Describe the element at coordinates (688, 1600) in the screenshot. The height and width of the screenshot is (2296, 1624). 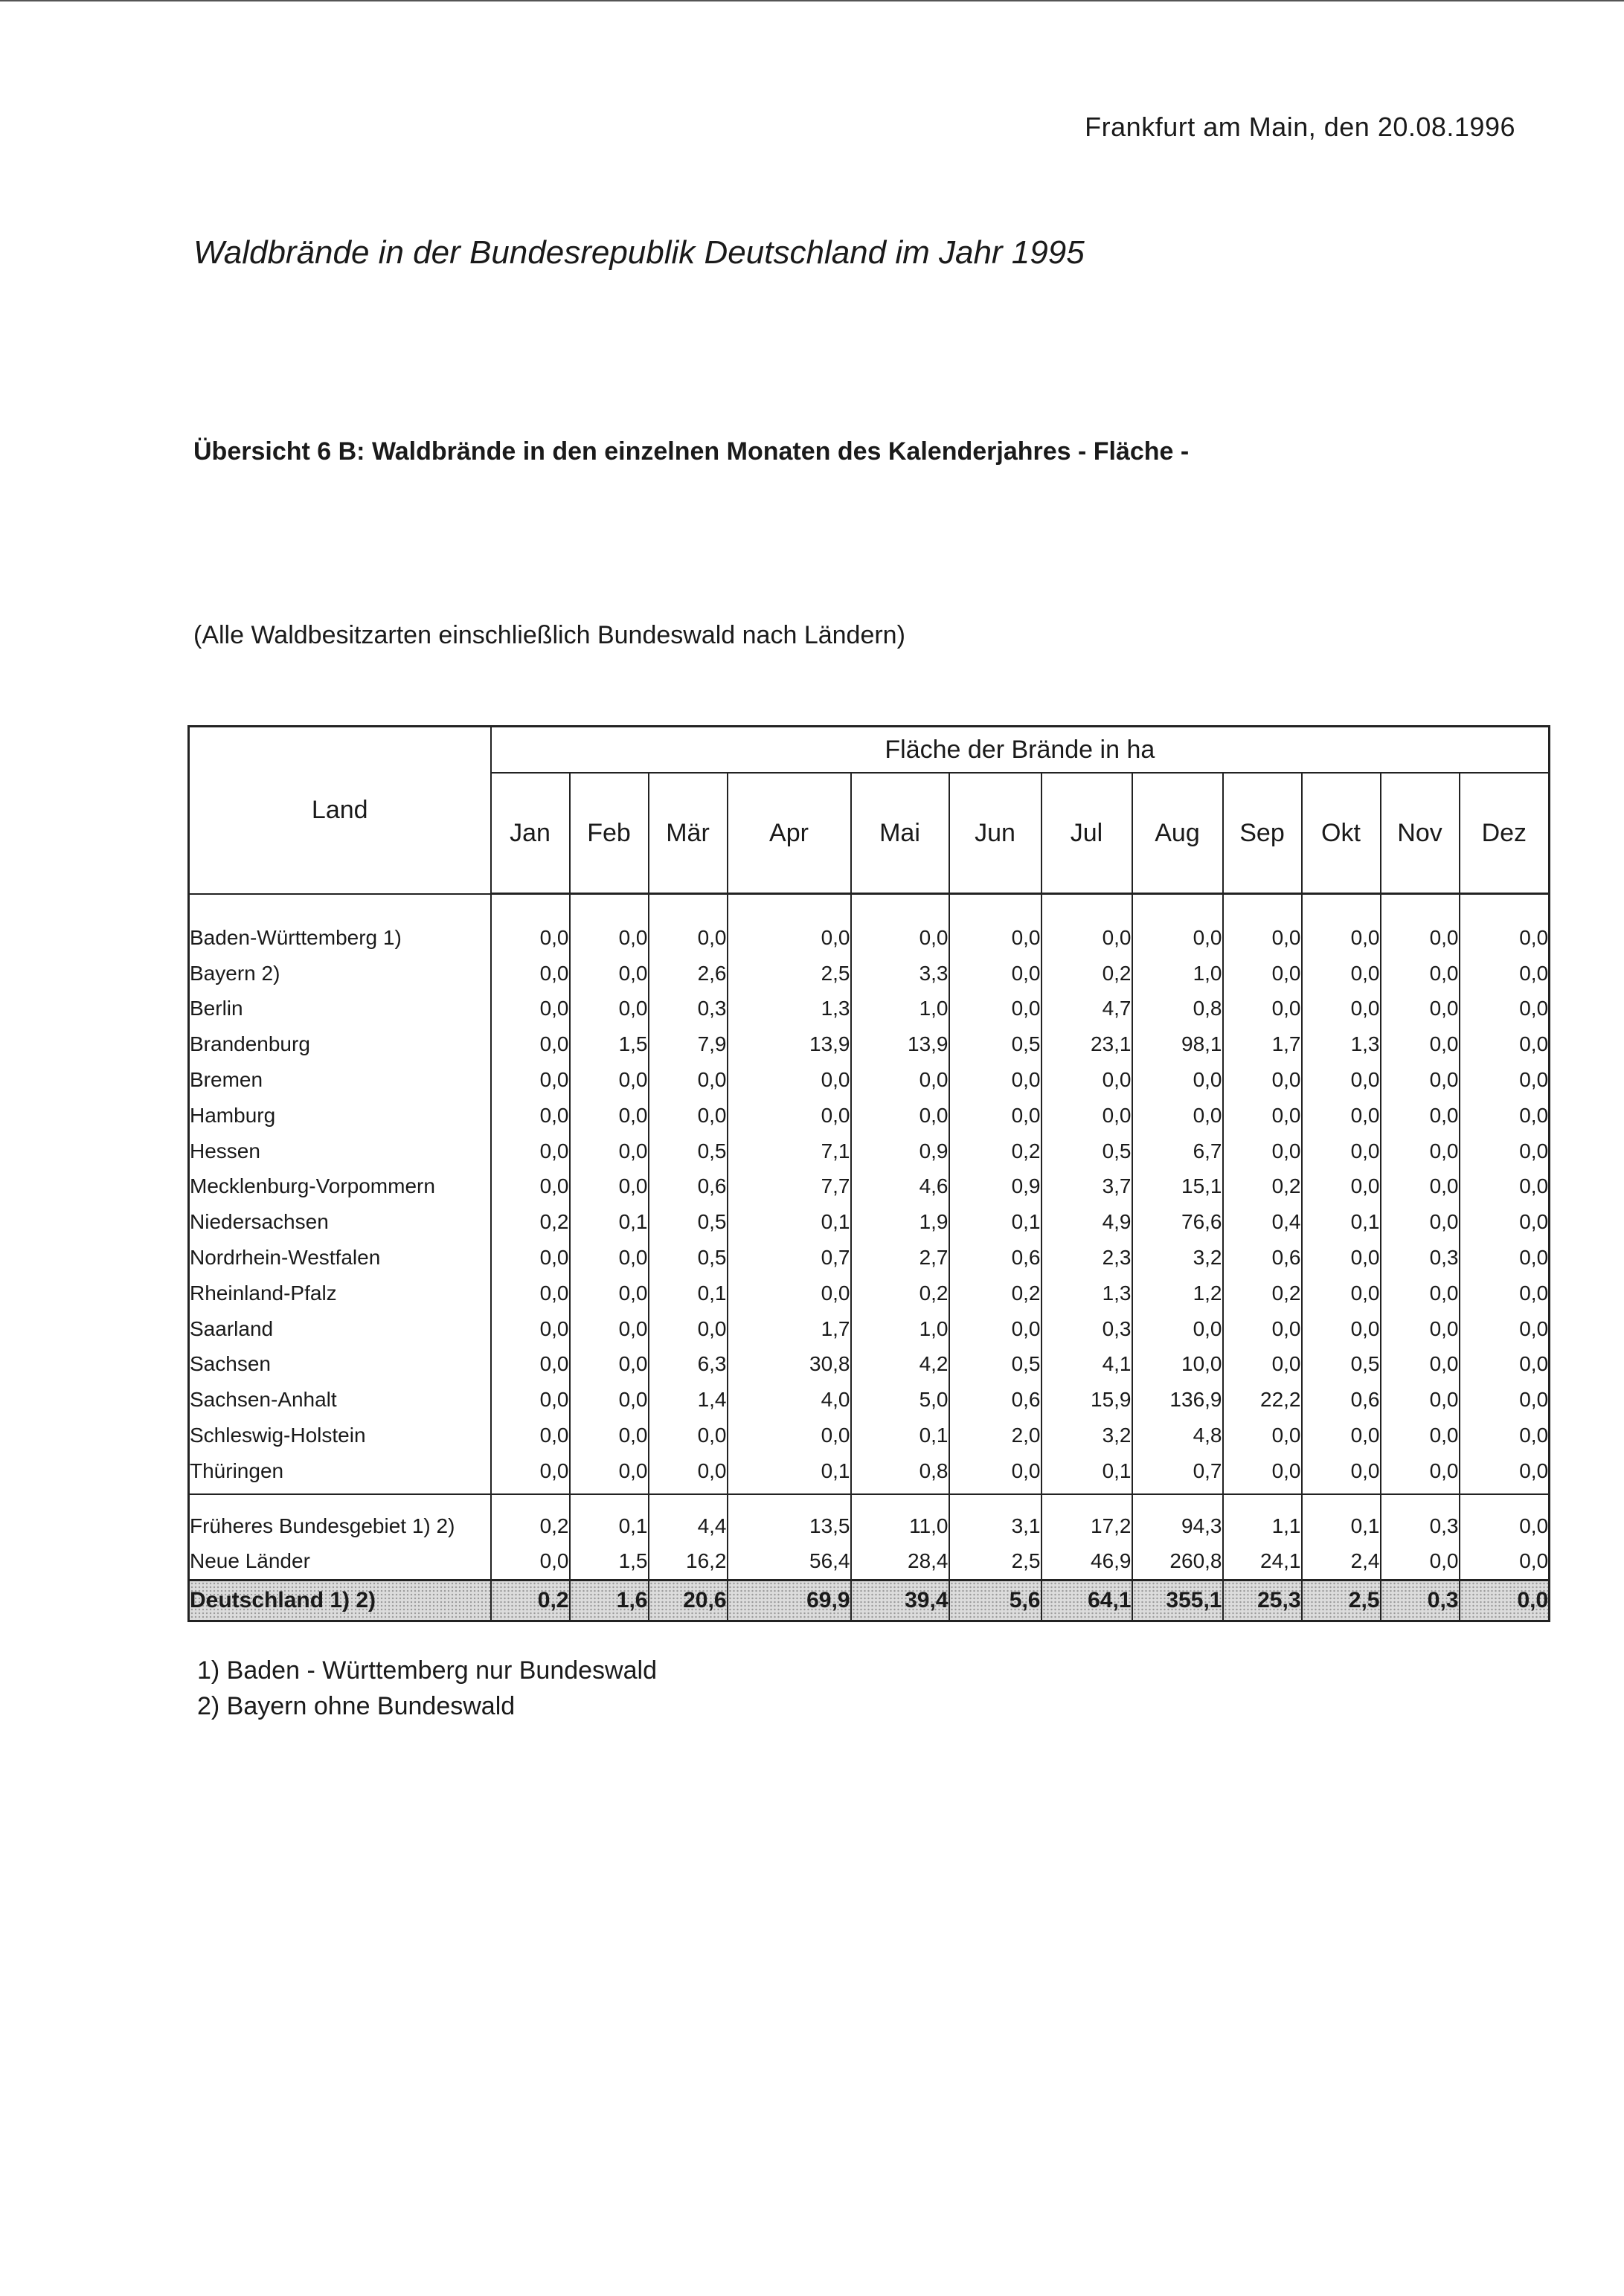
I see `area-value: 20,6` at that location.